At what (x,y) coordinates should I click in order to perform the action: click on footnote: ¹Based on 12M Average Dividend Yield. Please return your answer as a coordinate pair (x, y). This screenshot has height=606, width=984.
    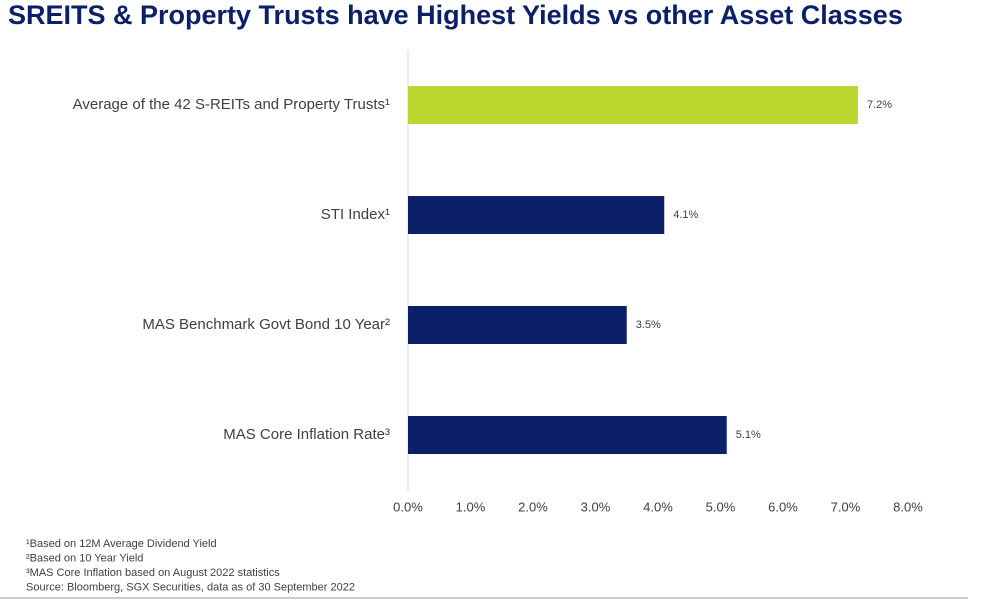
    Looking at the image, I should click on (121, 544).